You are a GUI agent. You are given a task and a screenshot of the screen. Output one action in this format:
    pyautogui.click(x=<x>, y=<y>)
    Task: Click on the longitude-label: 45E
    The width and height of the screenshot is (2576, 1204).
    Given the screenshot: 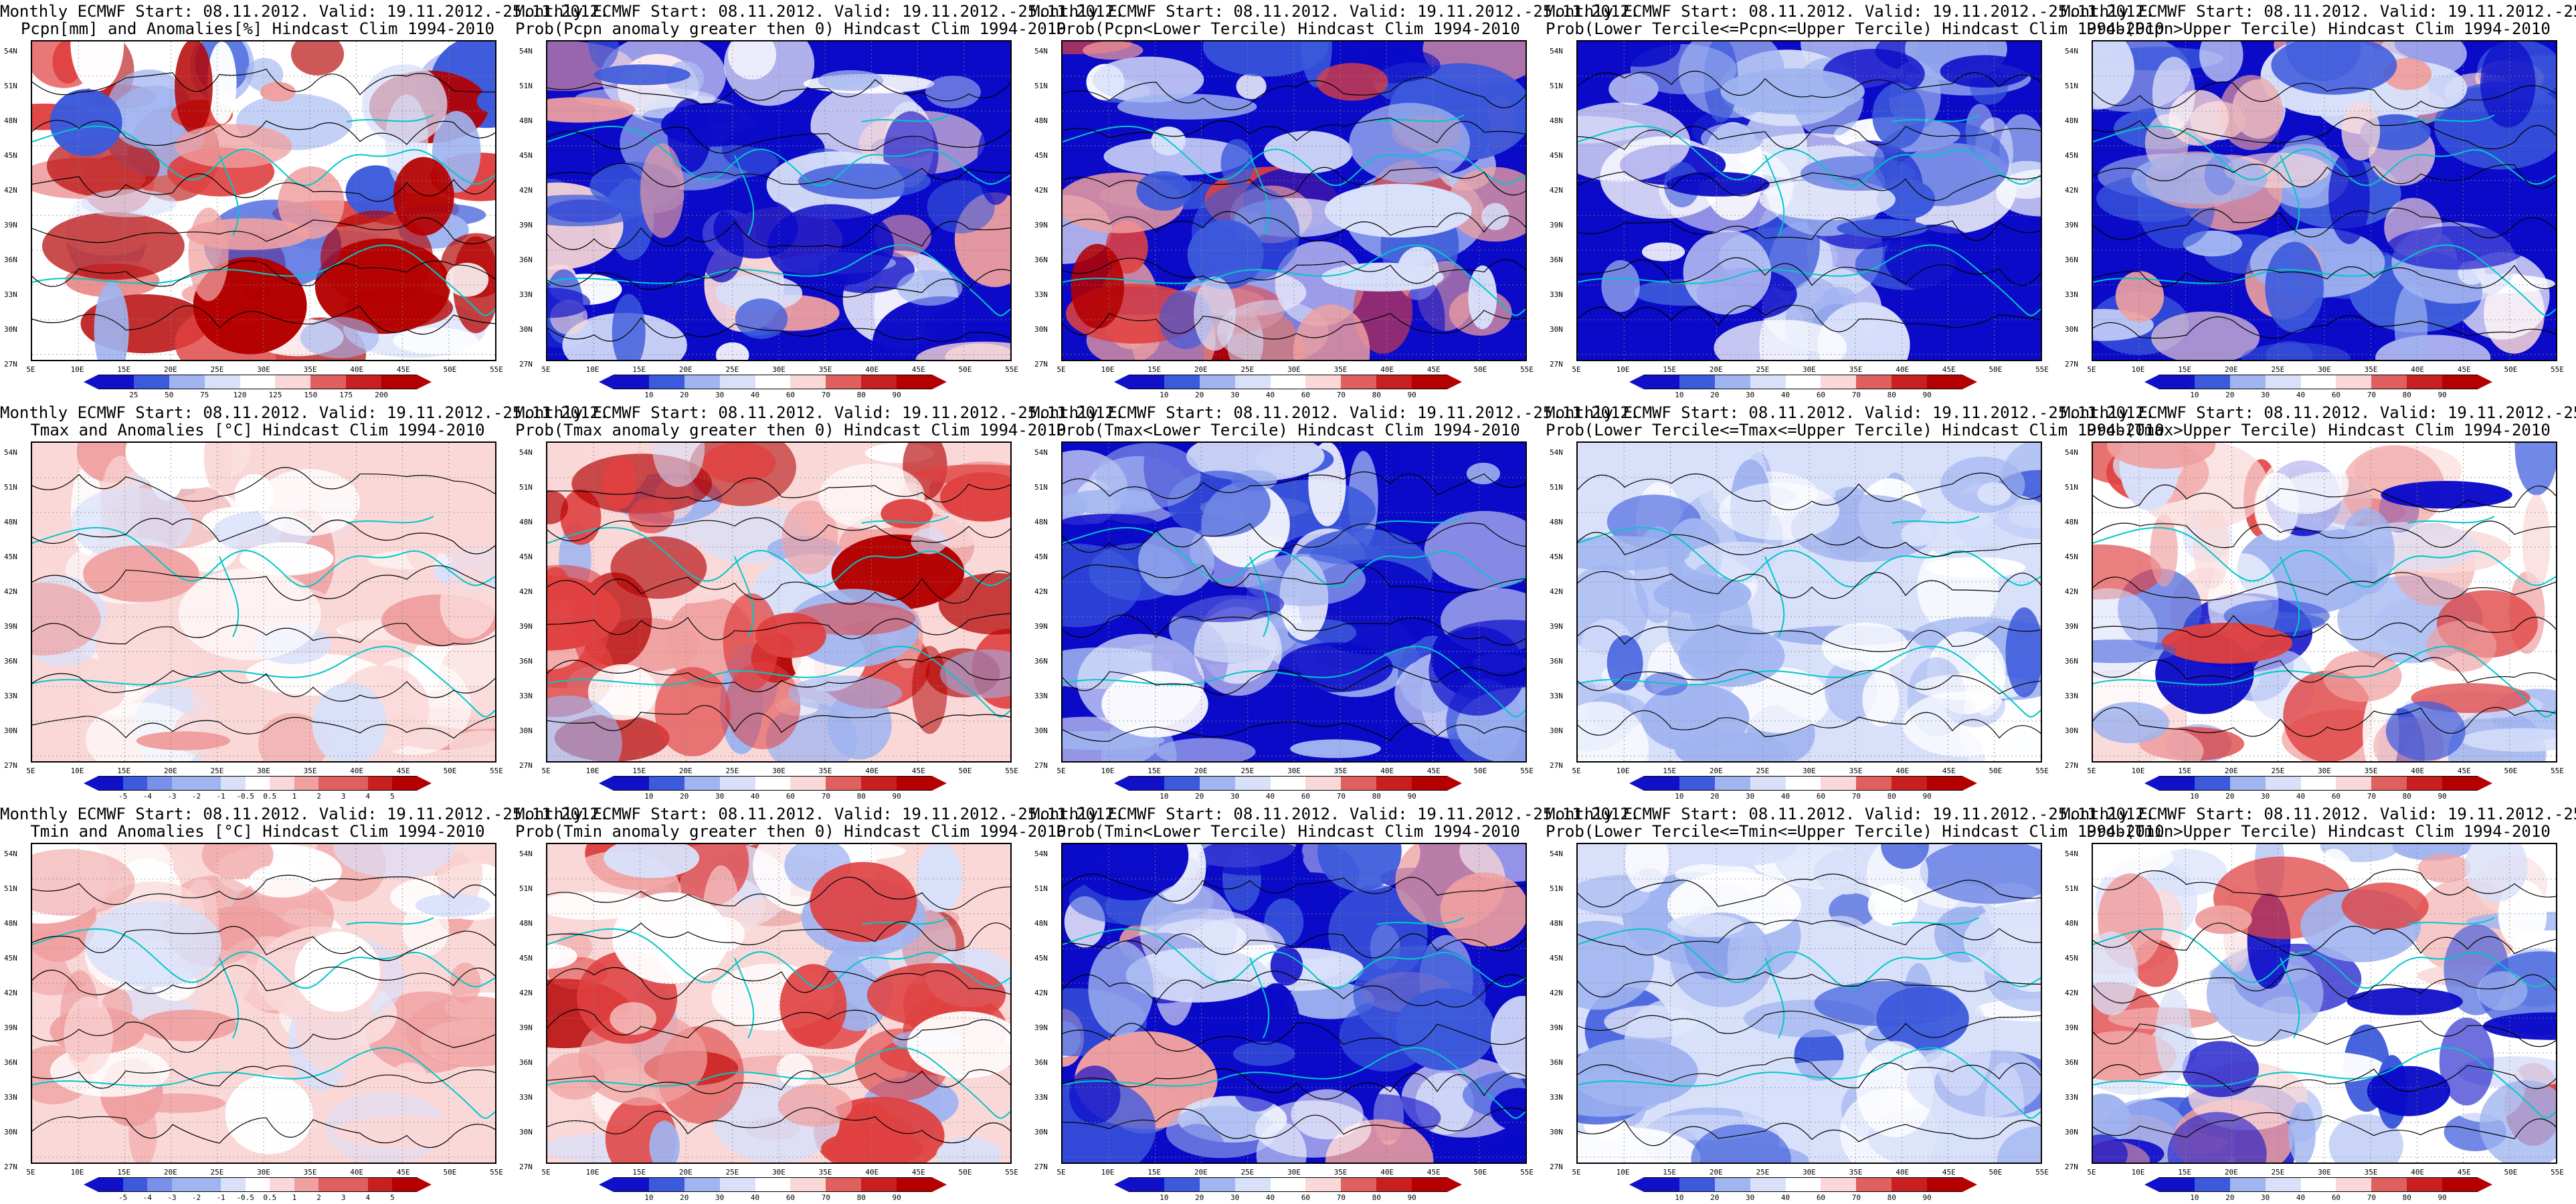 What is the action you would take?
    pyautogui.click(x=403, y=771)
    